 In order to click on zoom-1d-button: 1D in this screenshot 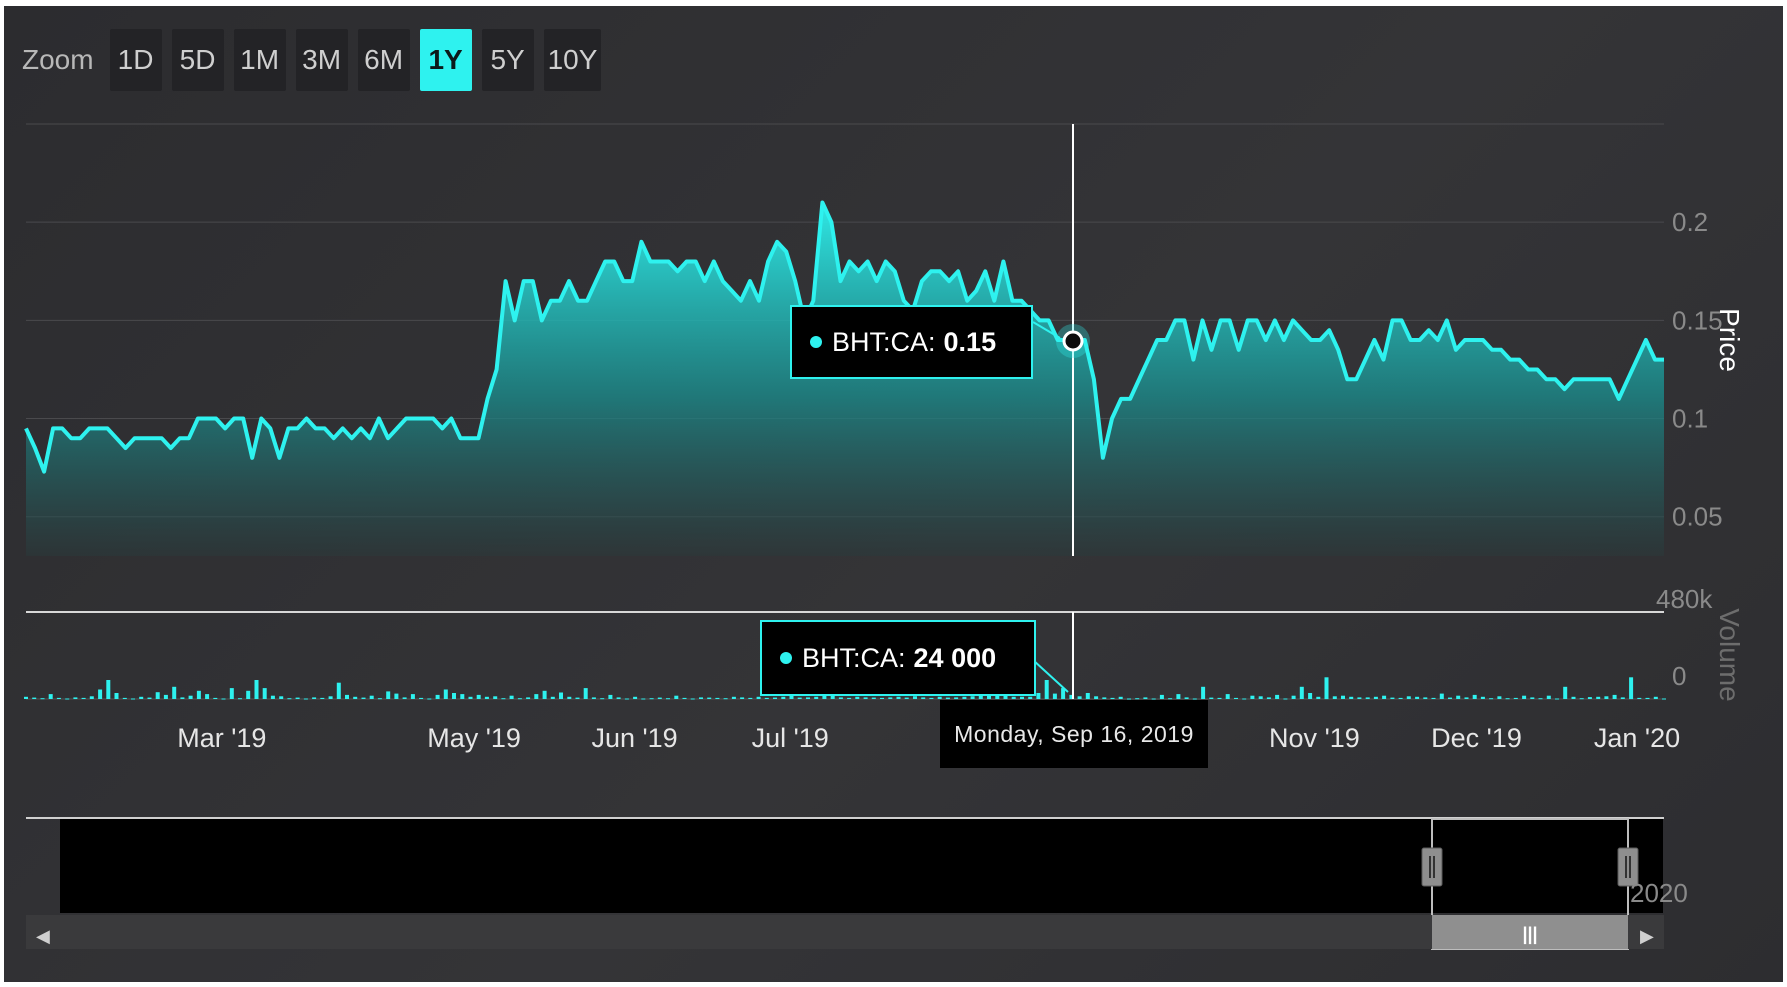, I will do `click(135, 60)`.